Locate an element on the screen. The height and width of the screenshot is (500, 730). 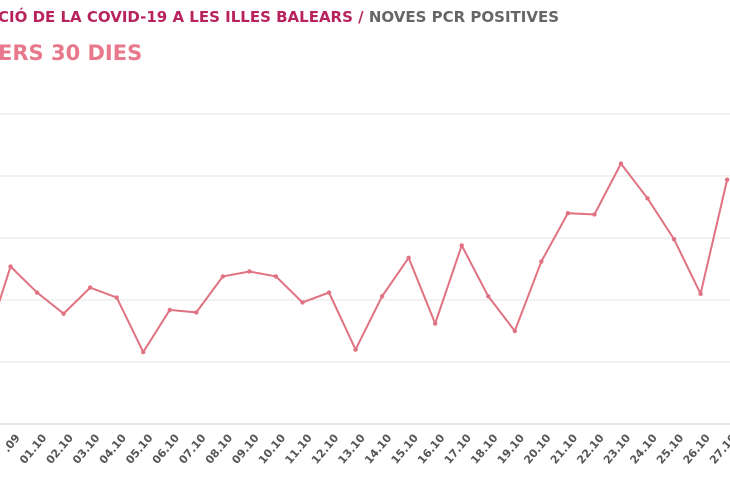
x-tick-label: 17.10 is located at coordinates (458, 448).